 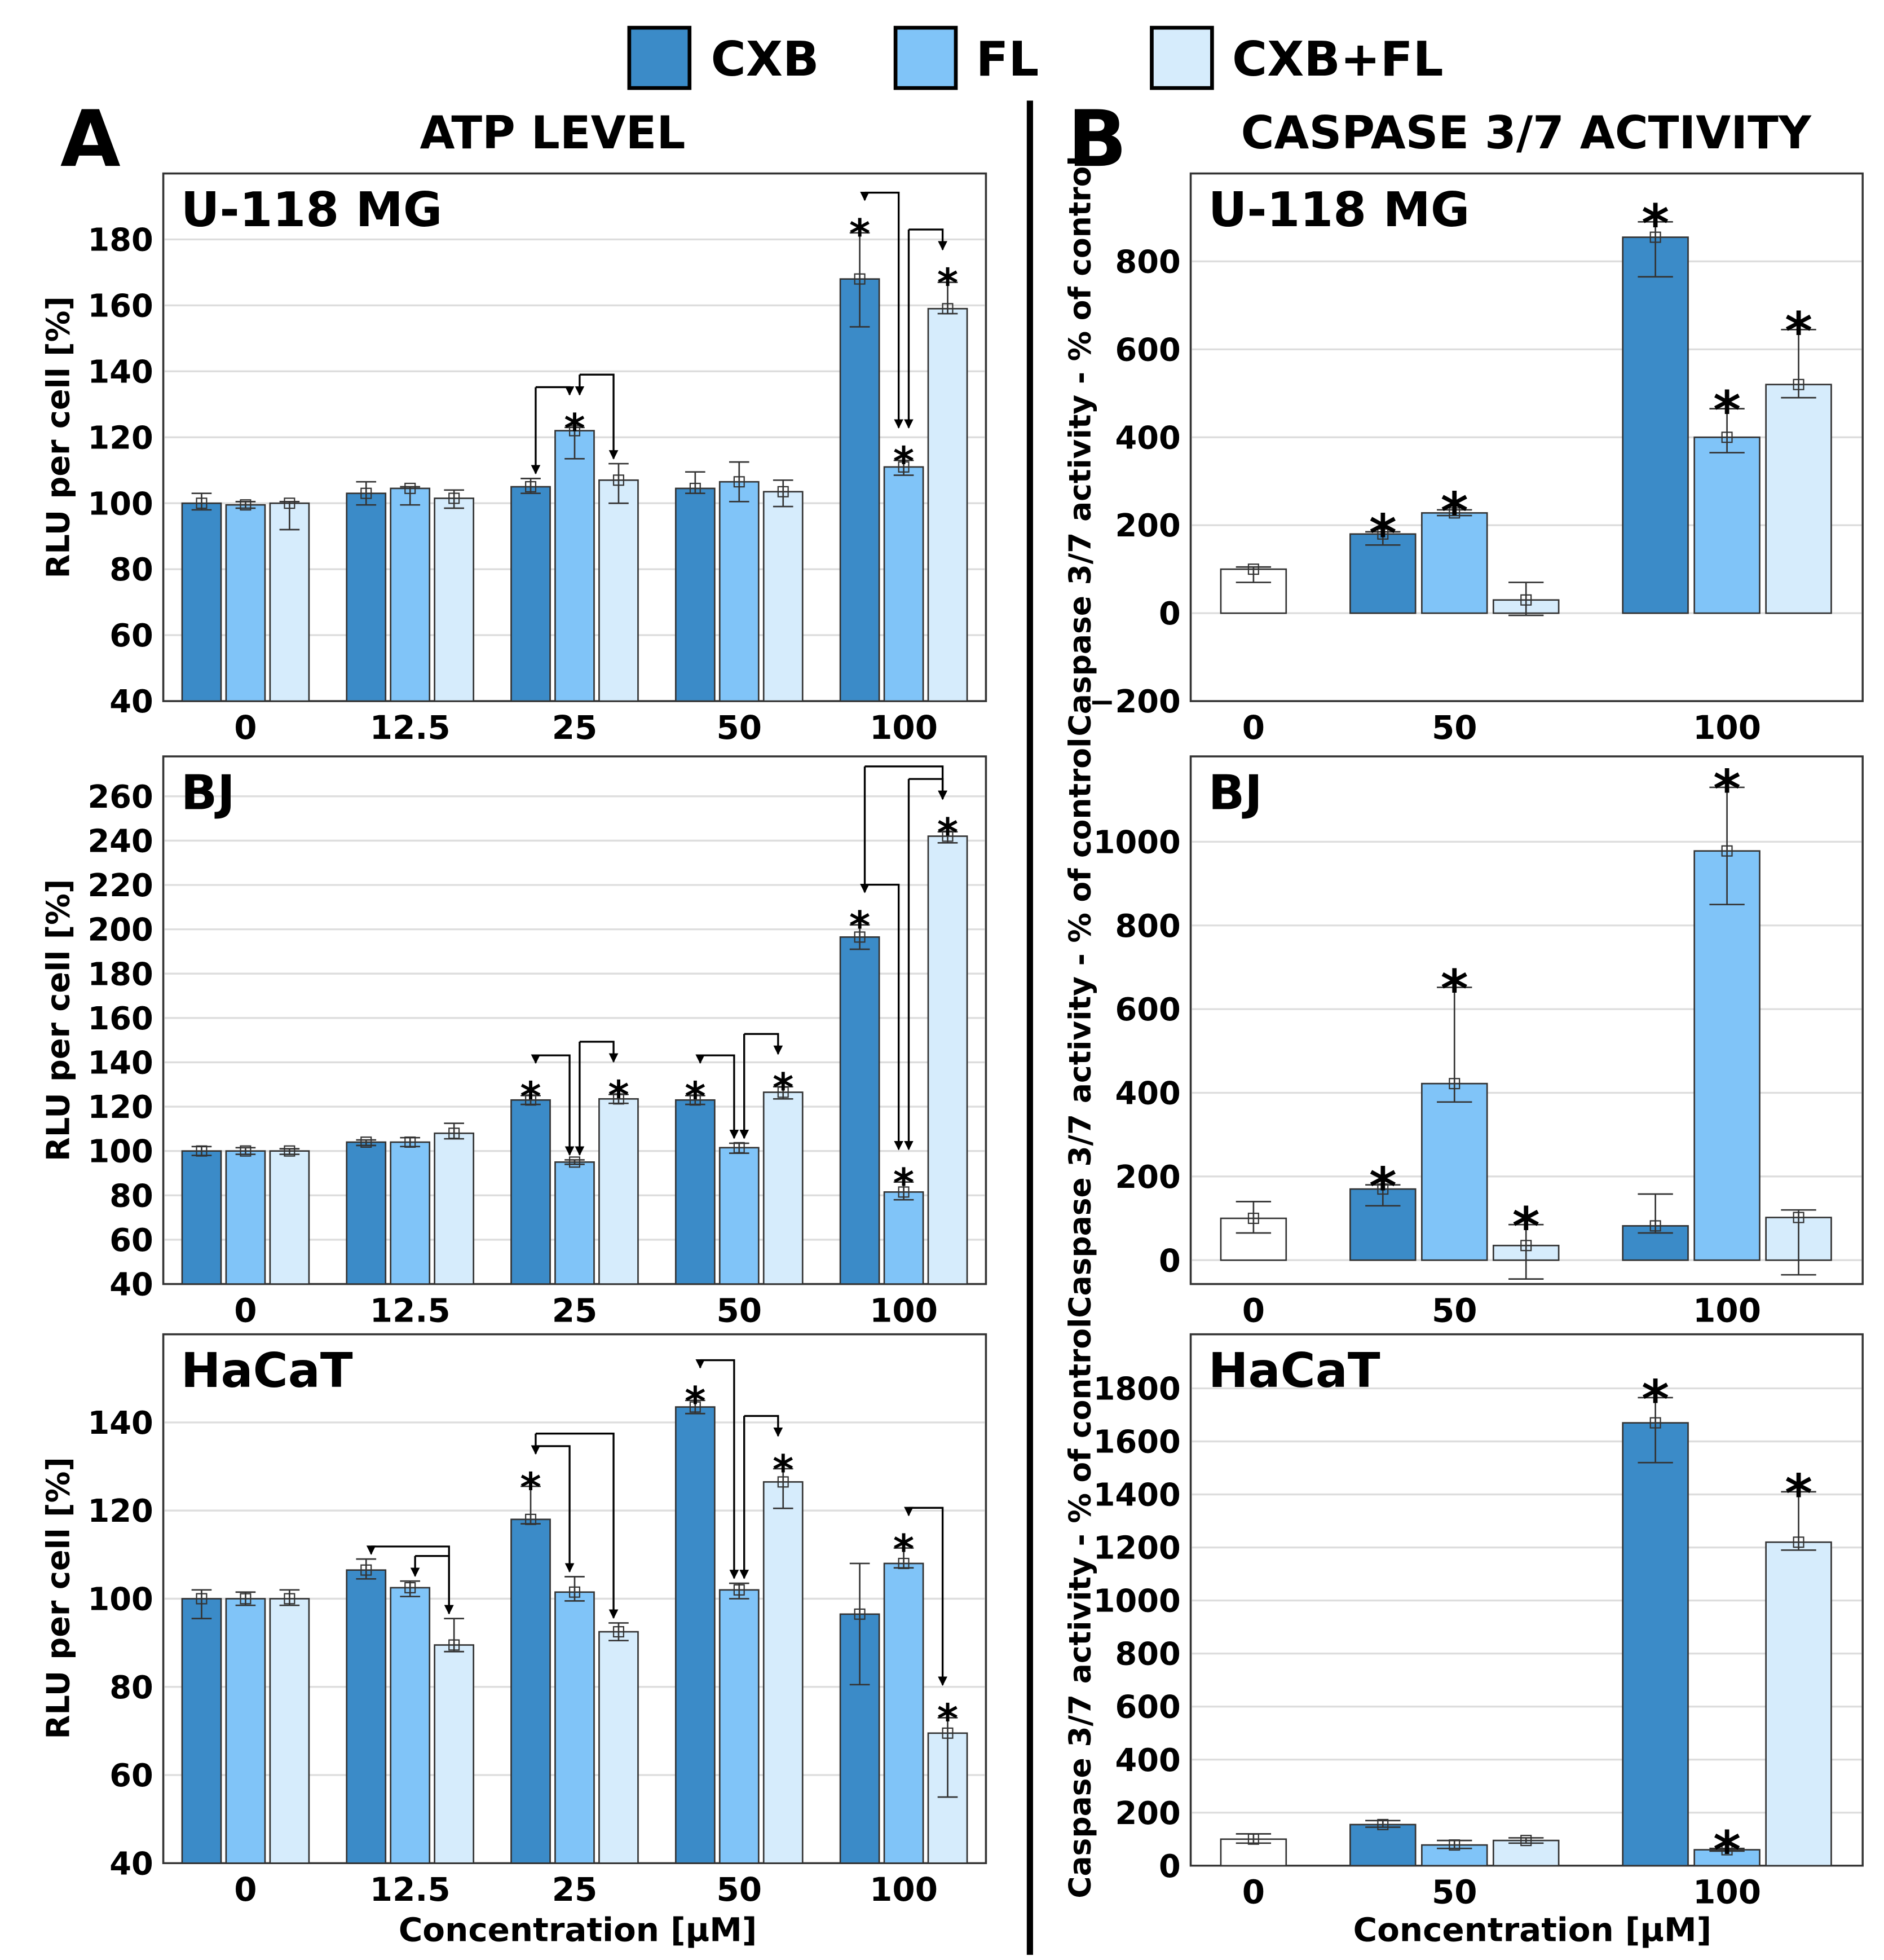 I want to click on y-tick-label: 260, so click(x=120, y=798).